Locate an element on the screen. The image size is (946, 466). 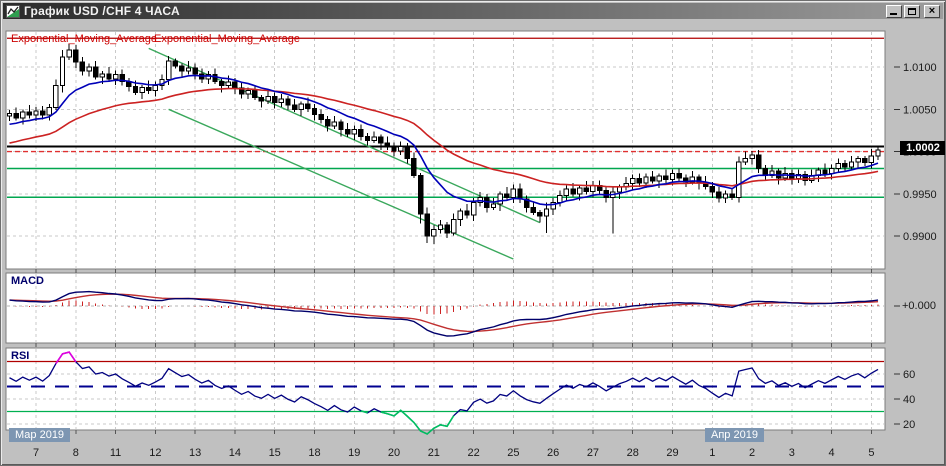
macd-line is located at coordinates (444, 313).